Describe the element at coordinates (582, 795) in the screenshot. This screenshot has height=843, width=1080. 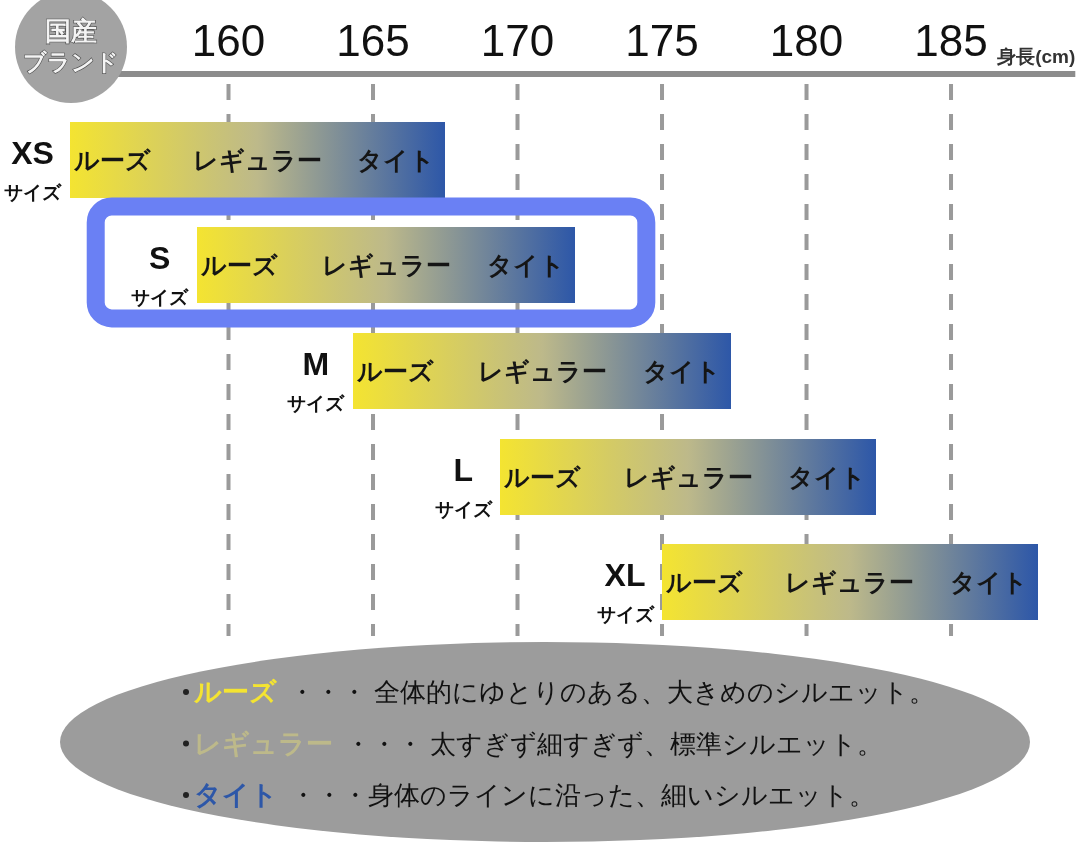
I see `text: ・・・身体のラインに沿った、細いシルエット。` at that location.